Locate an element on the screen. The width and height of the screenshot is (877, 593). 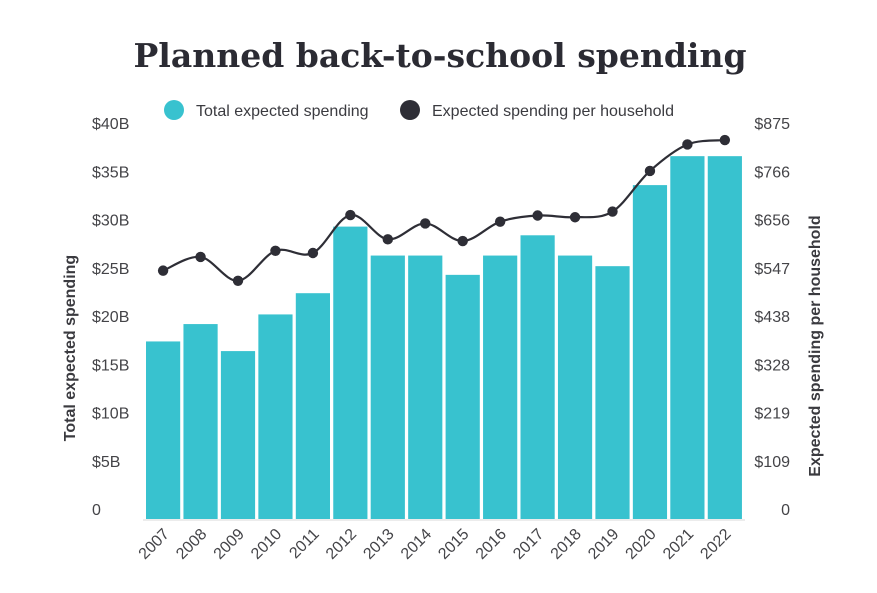
point-2019 is located at coordinates (612, 211).